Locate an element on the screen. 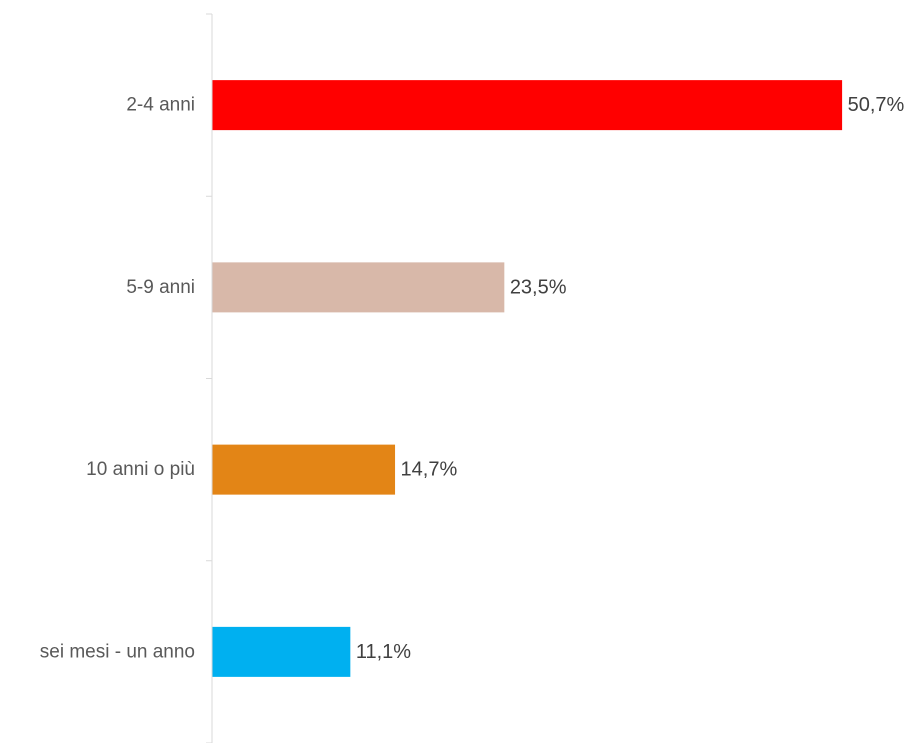 The height and width of the screenshot is (743, 909). category-label: sei mesi - un anno is located at coordinates (117, 651).